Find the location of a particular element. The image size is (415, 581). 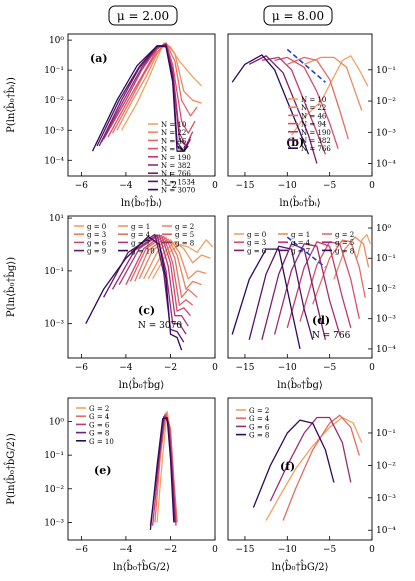

x-tick-label-e-0: −6 is located at coordinates (82, 550).